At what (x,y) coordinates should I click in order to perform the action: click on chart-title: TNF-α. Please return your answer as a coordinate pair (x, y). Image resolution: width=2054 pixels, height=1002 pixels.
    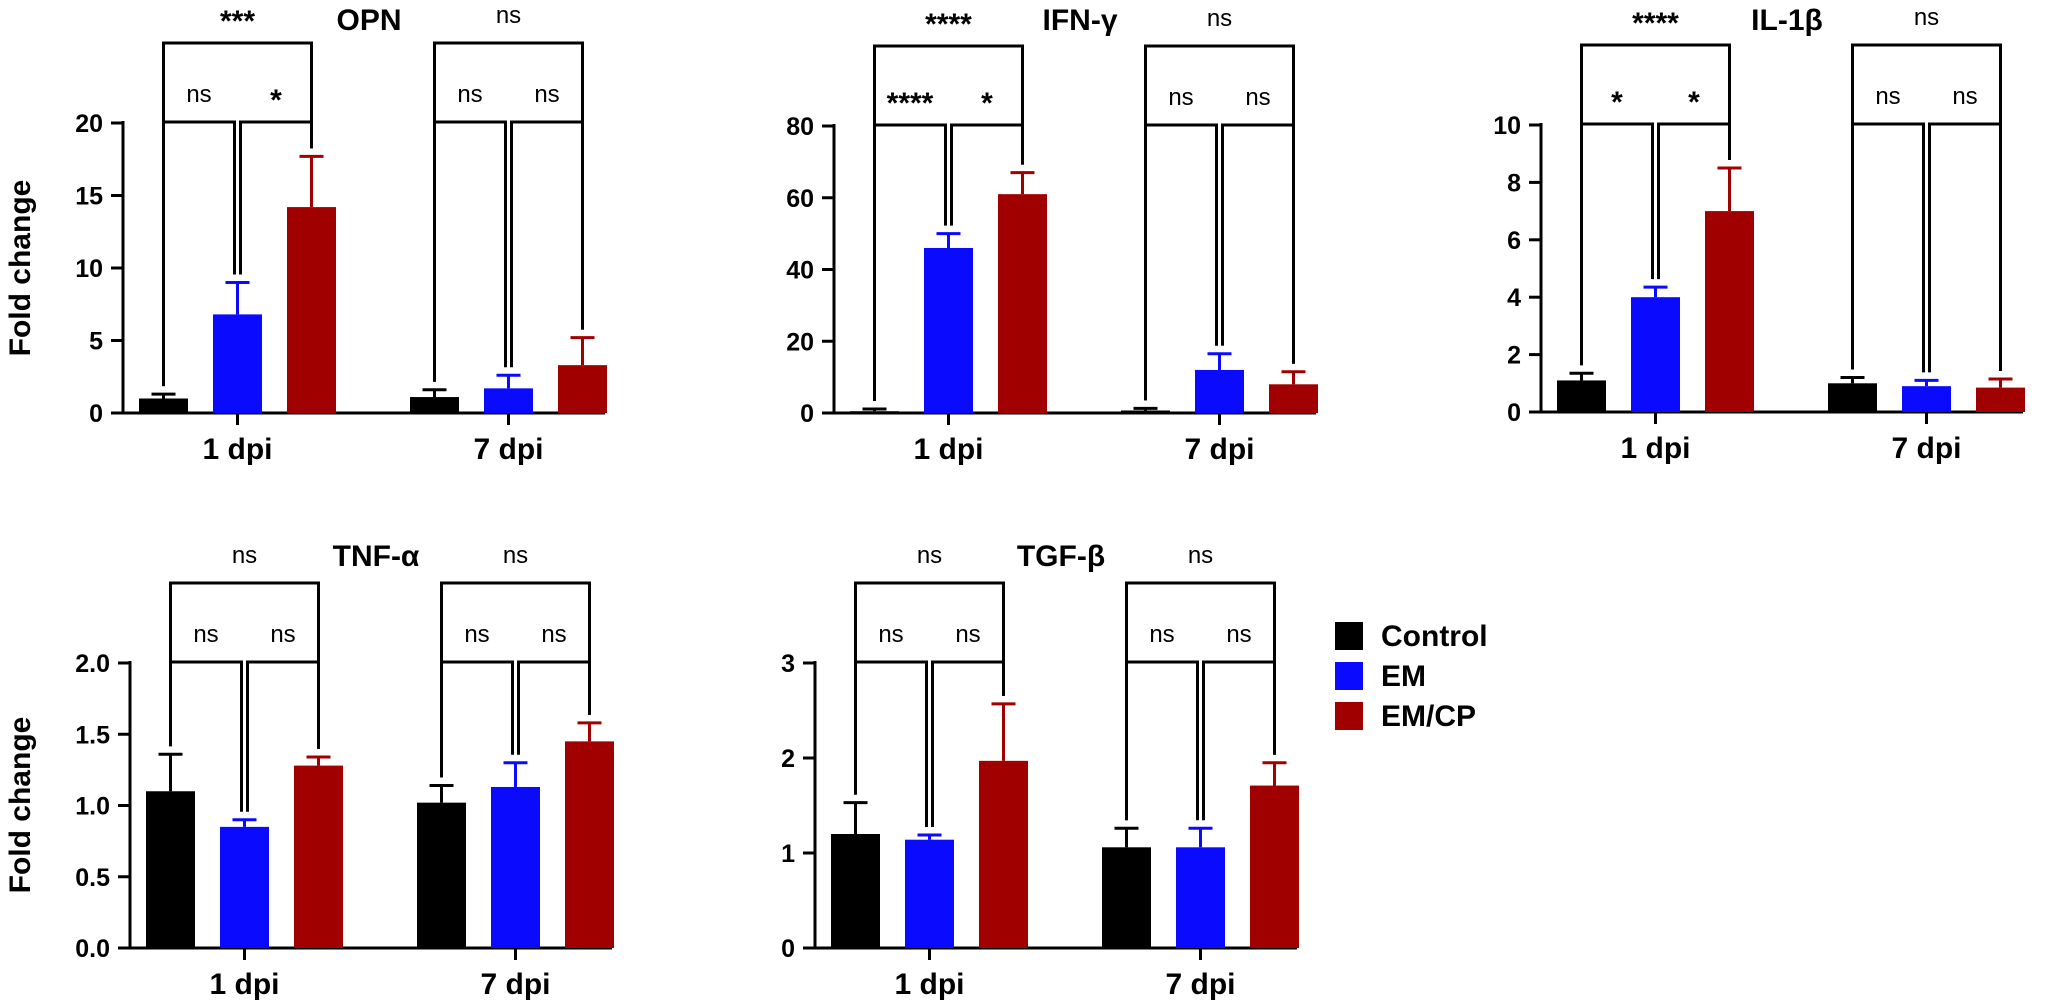
    Looking at the image, I should click on (376, 556).